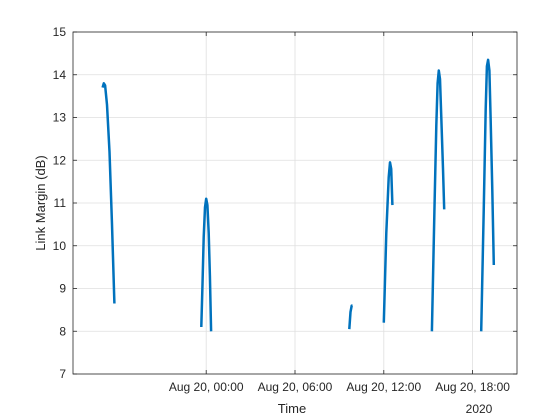 The height and width of the screenshot is (420, 560). What do you see at coordinates (60, 203) in the screenshot?
I see `y-tick-label: 11` at bounding box center [60, 203].